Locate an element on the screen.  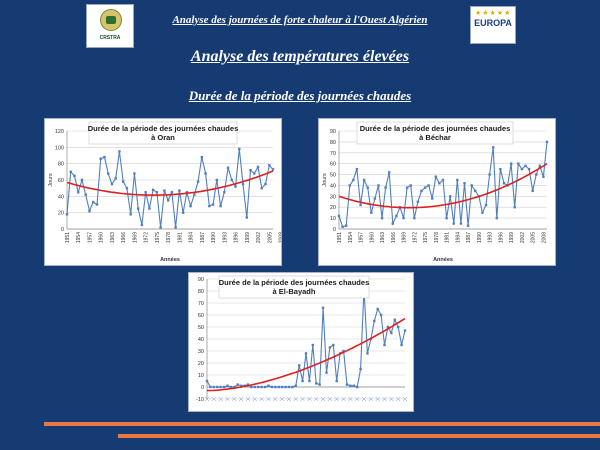
elbayadh-title-box is located at coordinates (294, 287).